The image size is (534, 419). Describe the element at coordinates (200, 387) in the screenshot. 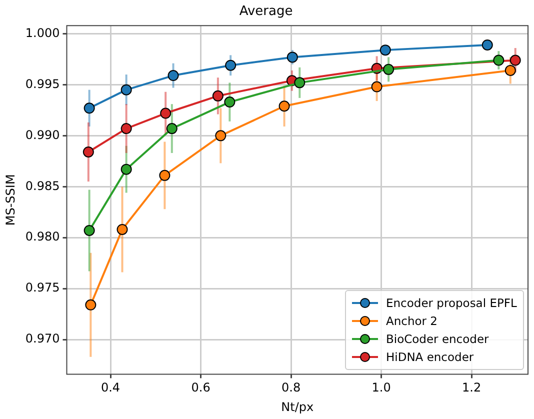

I see `x-tick-label: 0.6` at that location.